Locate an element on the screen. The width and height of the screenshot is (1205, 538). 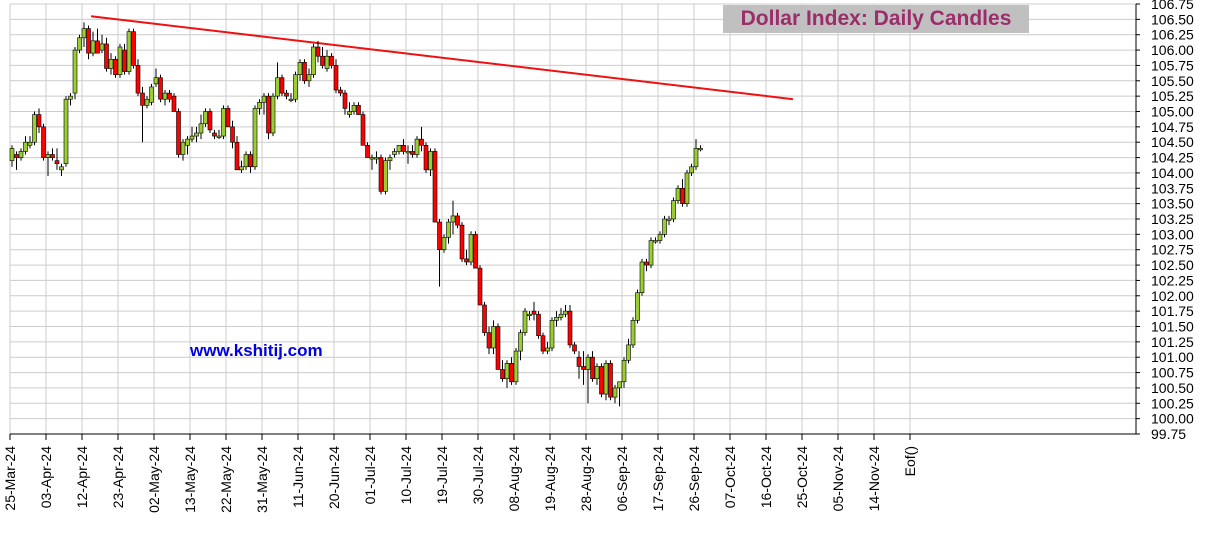
x-tick-label: 05-Nov-24 is located at coordinates (838, 479).